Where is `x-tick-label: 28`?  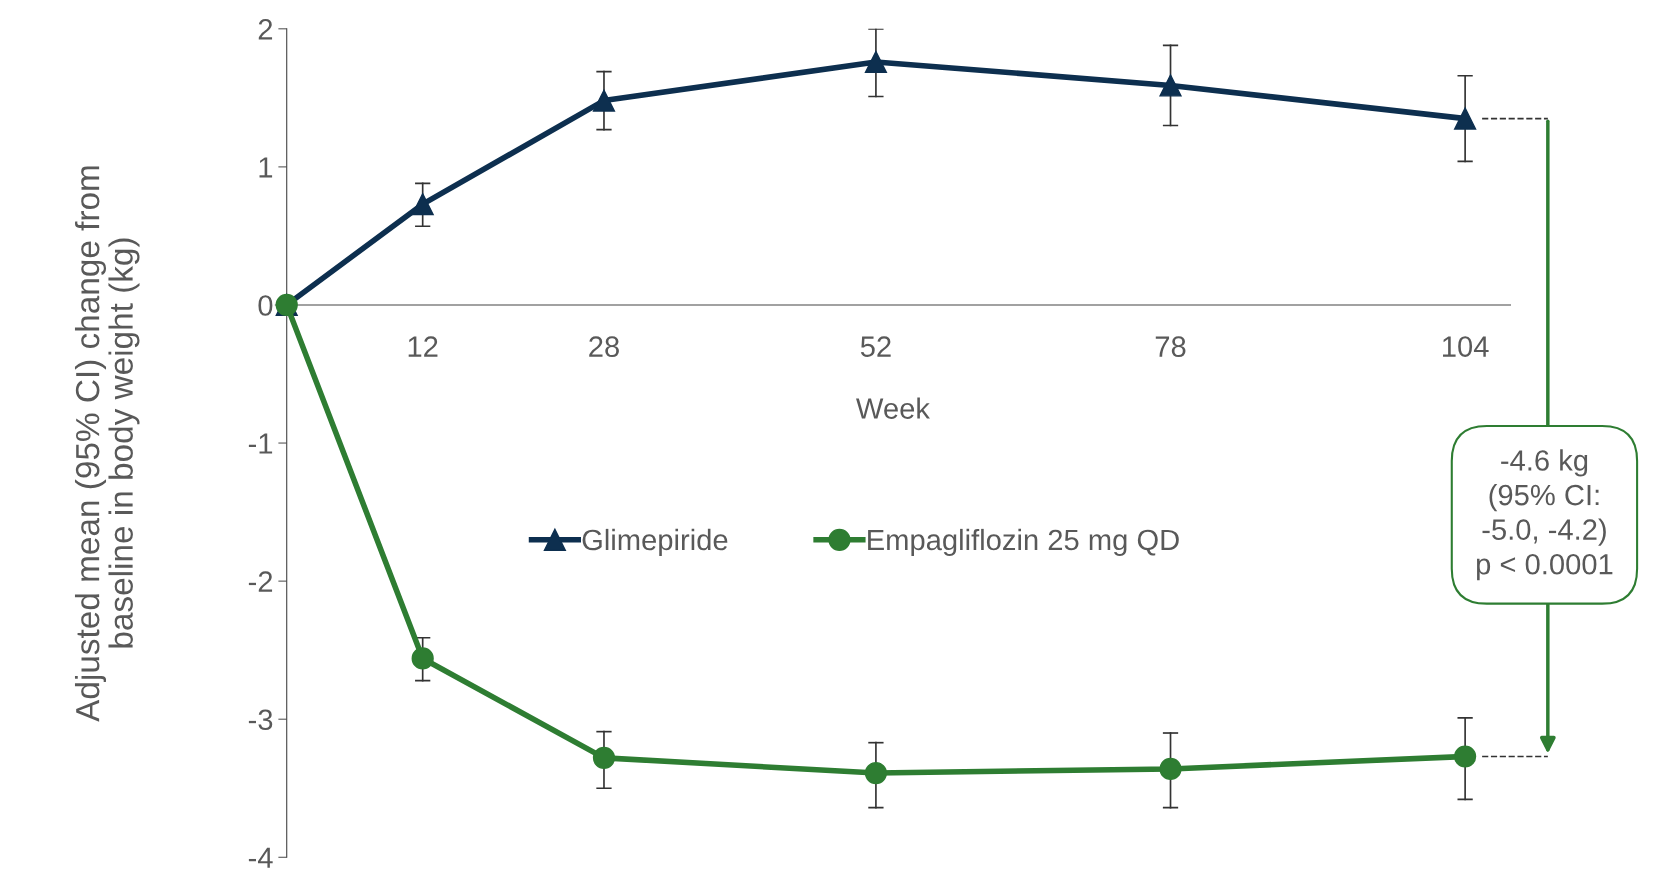 x-tick-label: 28 is located at coordinates (604, 346).